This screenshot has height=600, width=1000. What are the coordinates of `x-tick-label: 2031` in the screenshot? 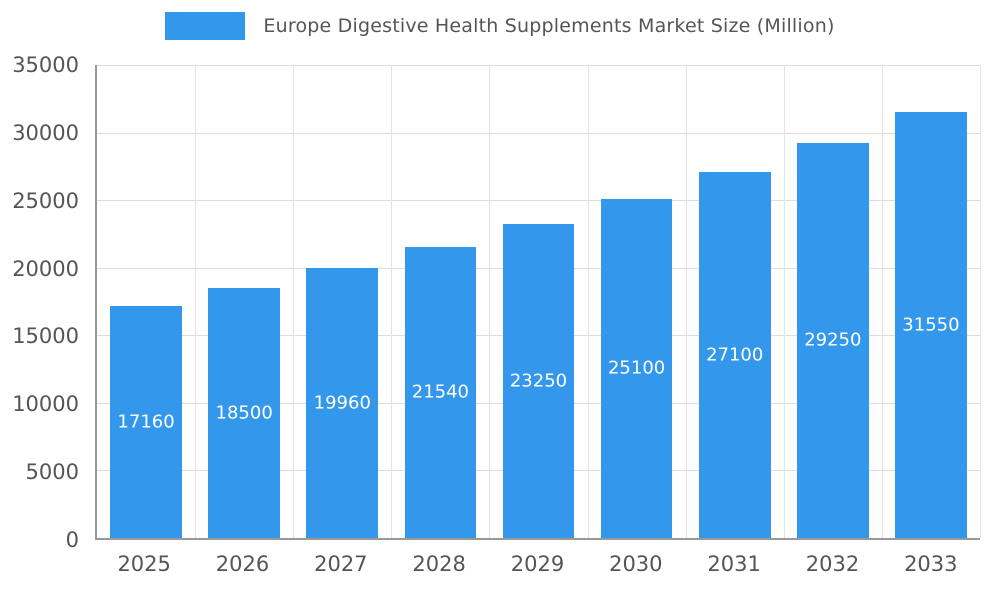 It's located at (734, 564).